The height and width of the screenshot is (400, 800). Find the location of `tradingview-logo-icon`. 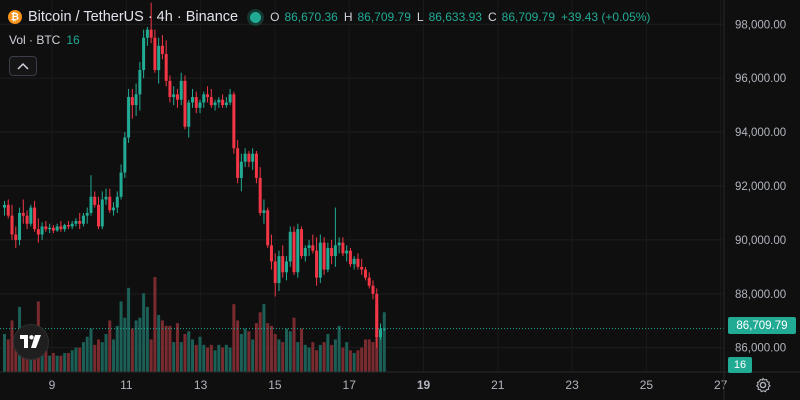

tradingview-logo-icon is located at coordinates (31, 342).